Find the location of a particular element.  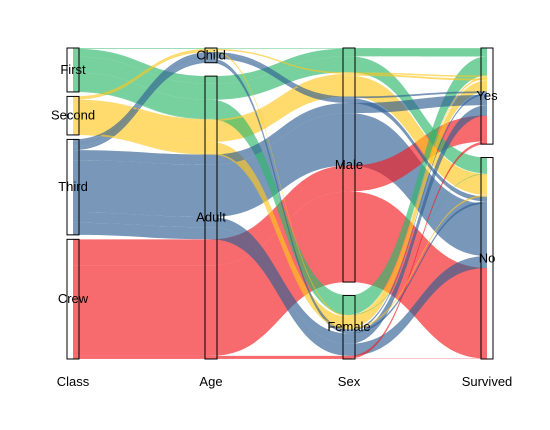

flow-third-adult-male-no-seg1 is located at coordinates (142, 189).